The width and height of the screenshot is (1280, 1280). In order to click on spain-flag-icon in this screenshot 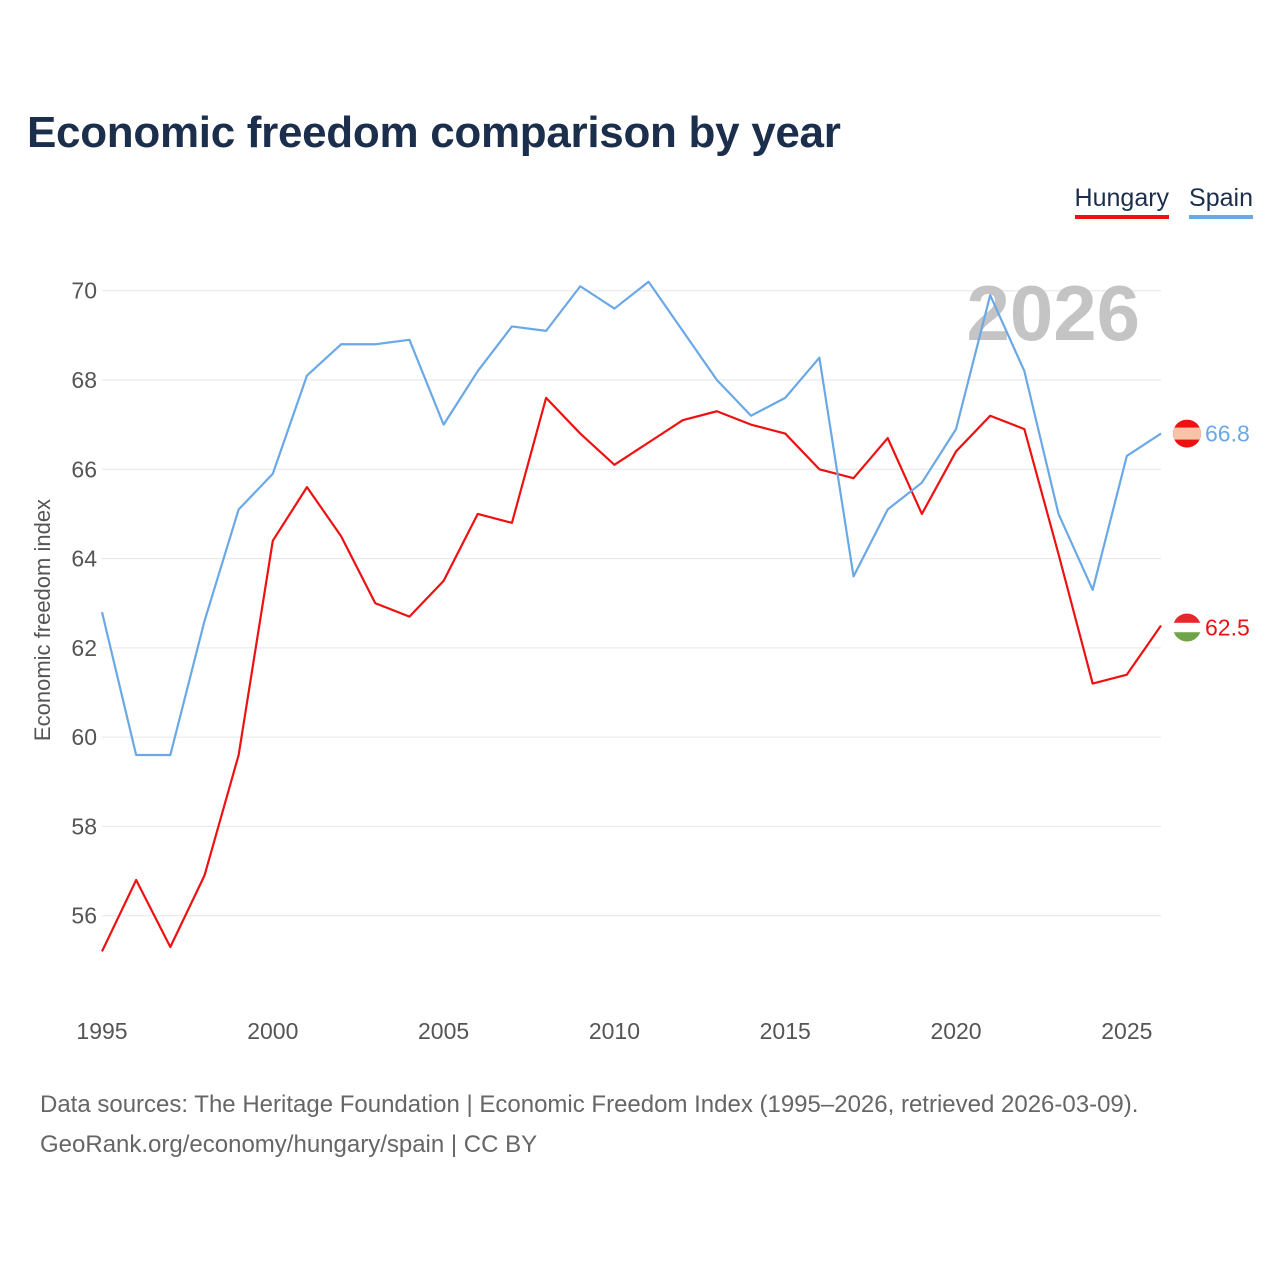, I will do `click(1187, 433)`.